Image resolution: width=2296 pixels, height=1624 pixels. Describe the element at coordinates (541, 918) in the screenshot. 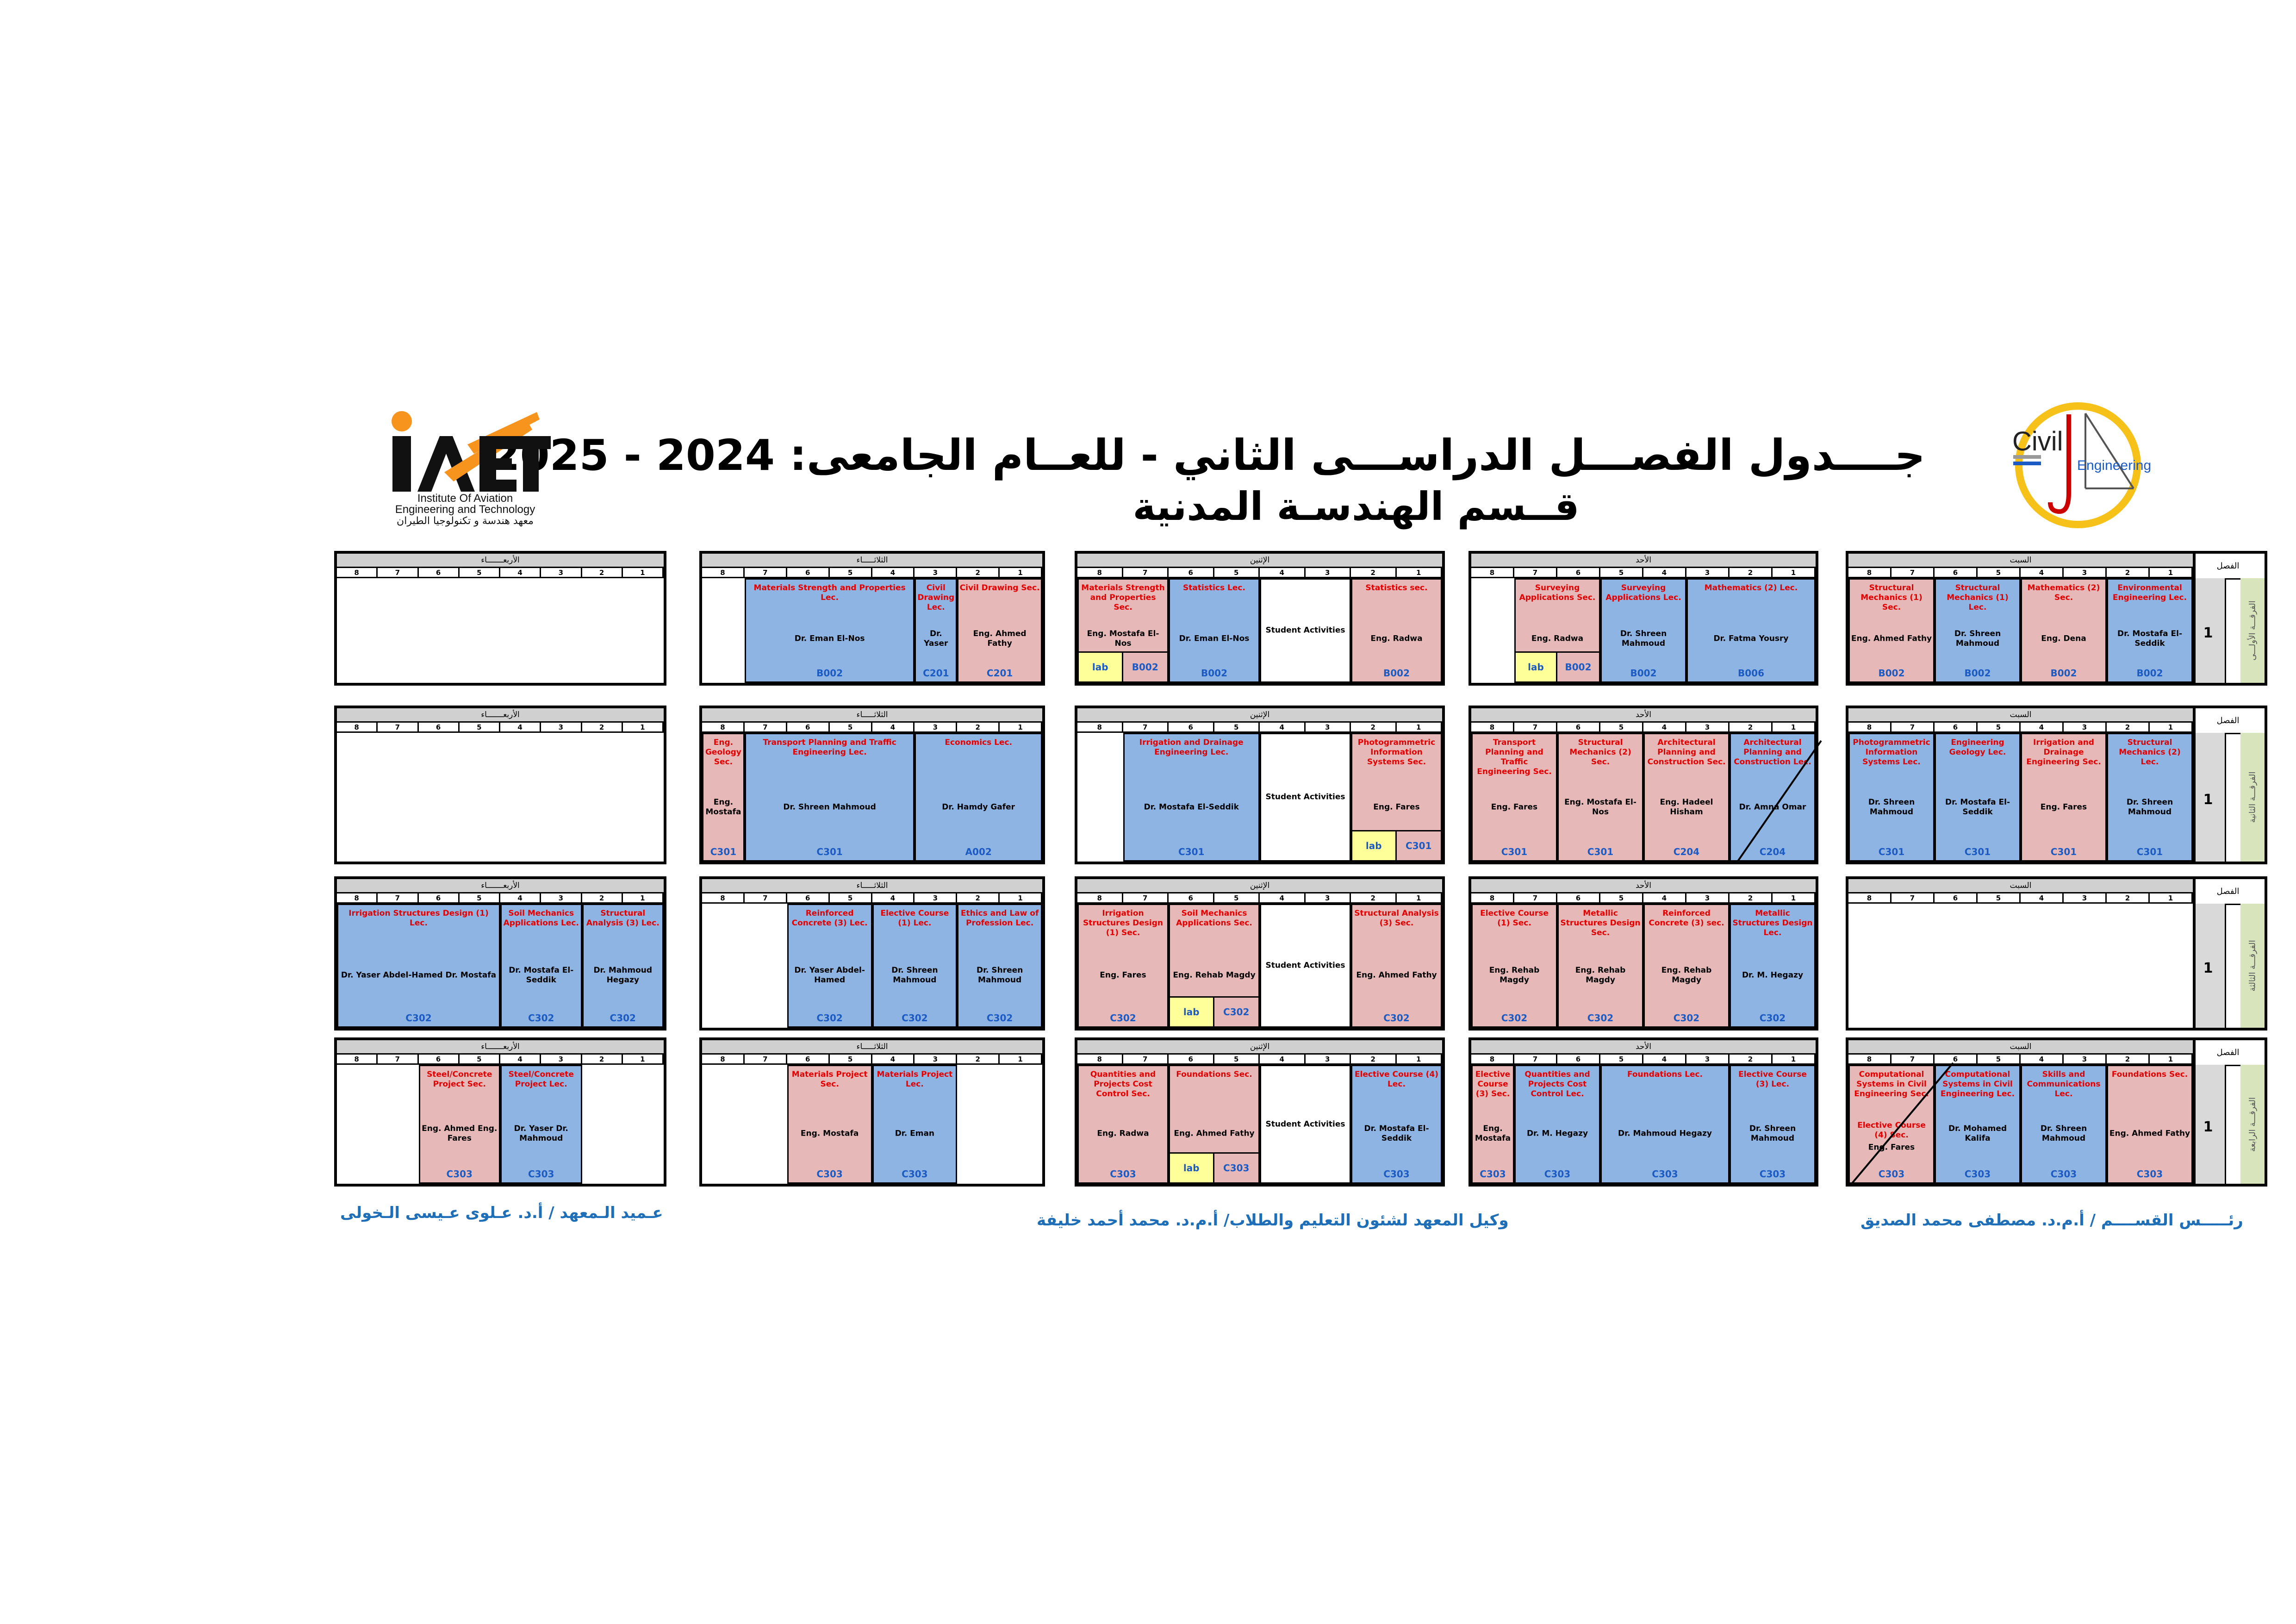

I see `subject-name: Soil Mechanics Applications Lec.` at that location.